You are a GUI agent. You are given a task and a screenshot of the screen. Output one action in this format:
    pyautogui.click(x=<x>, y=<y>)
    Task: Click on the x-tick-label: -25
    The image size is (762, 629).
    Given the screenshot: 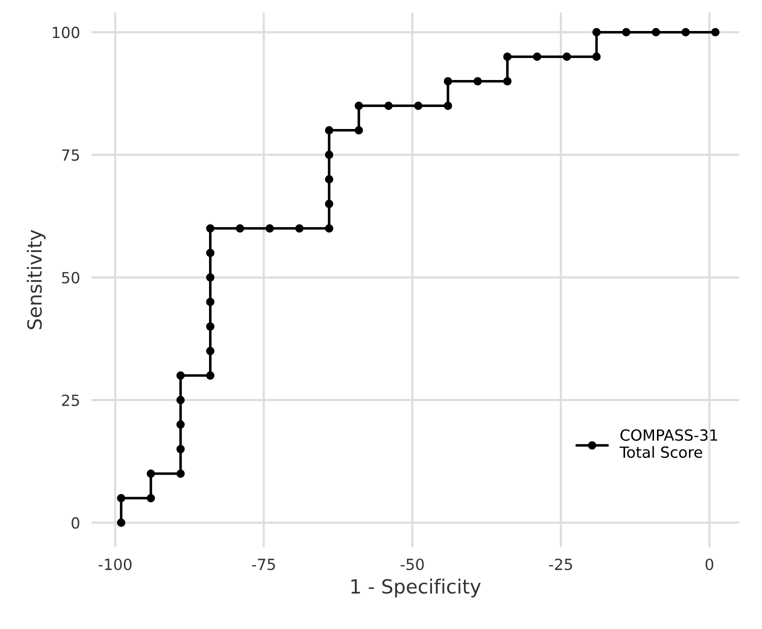 What is the action you would take?
    pyautogui.click(x=560, y=564)
    